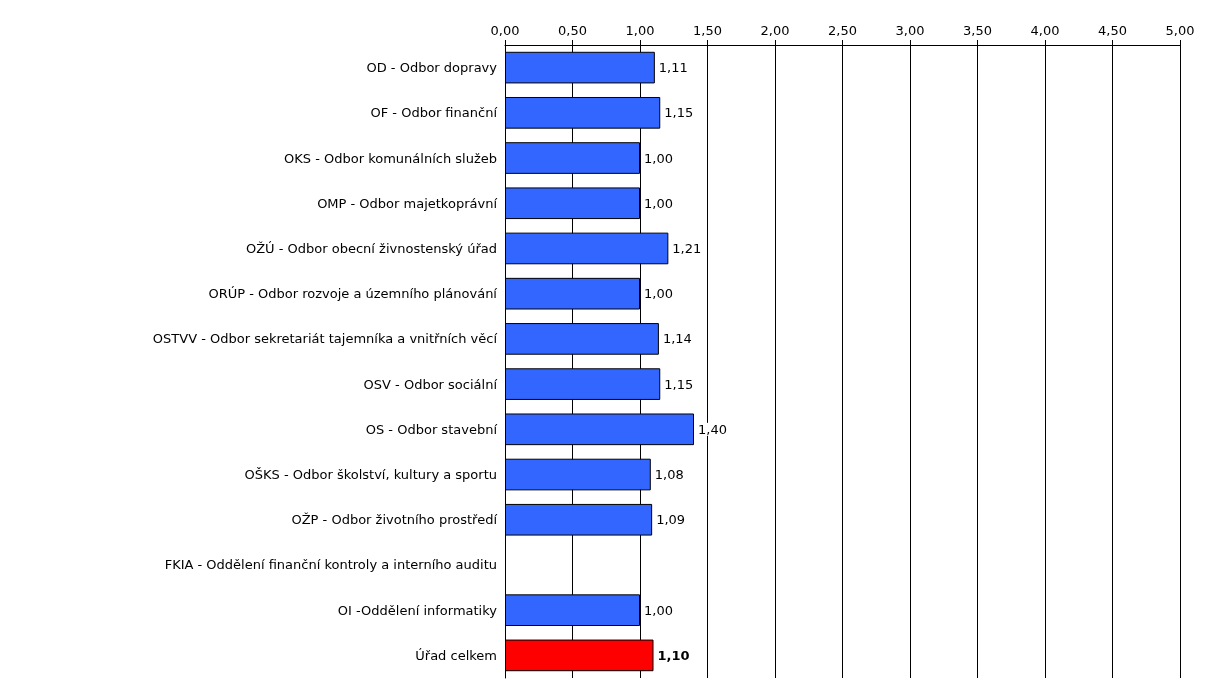  What do you see at coordinates (430, 384) in the screenshot?
I see `y-tick-label: OSV - Odbor sociální` at bounding box center [430, 384].